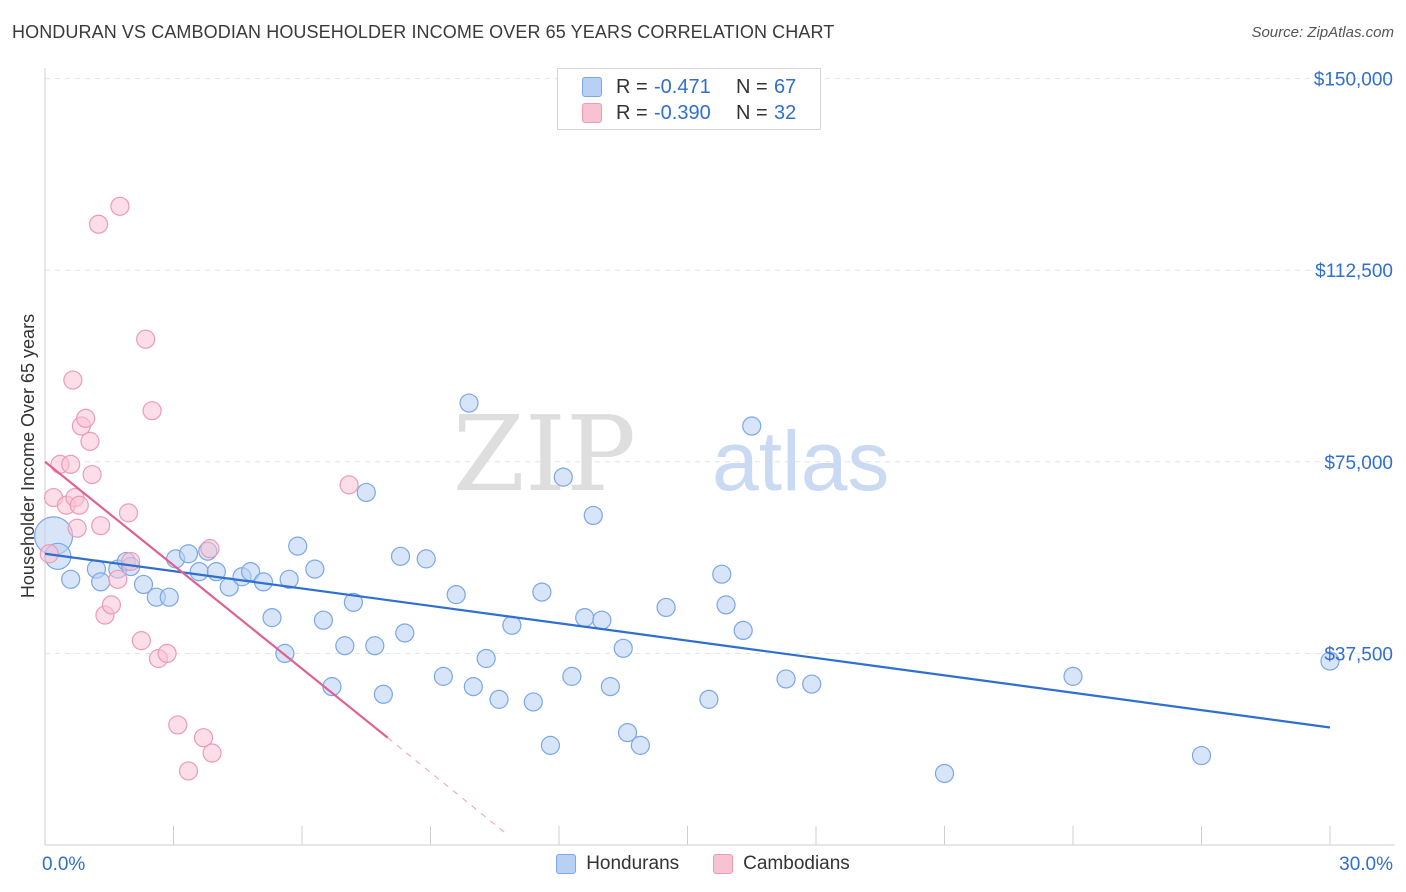  I want to click on series-legend: Hondurans Cambodians, so click(703, 864).